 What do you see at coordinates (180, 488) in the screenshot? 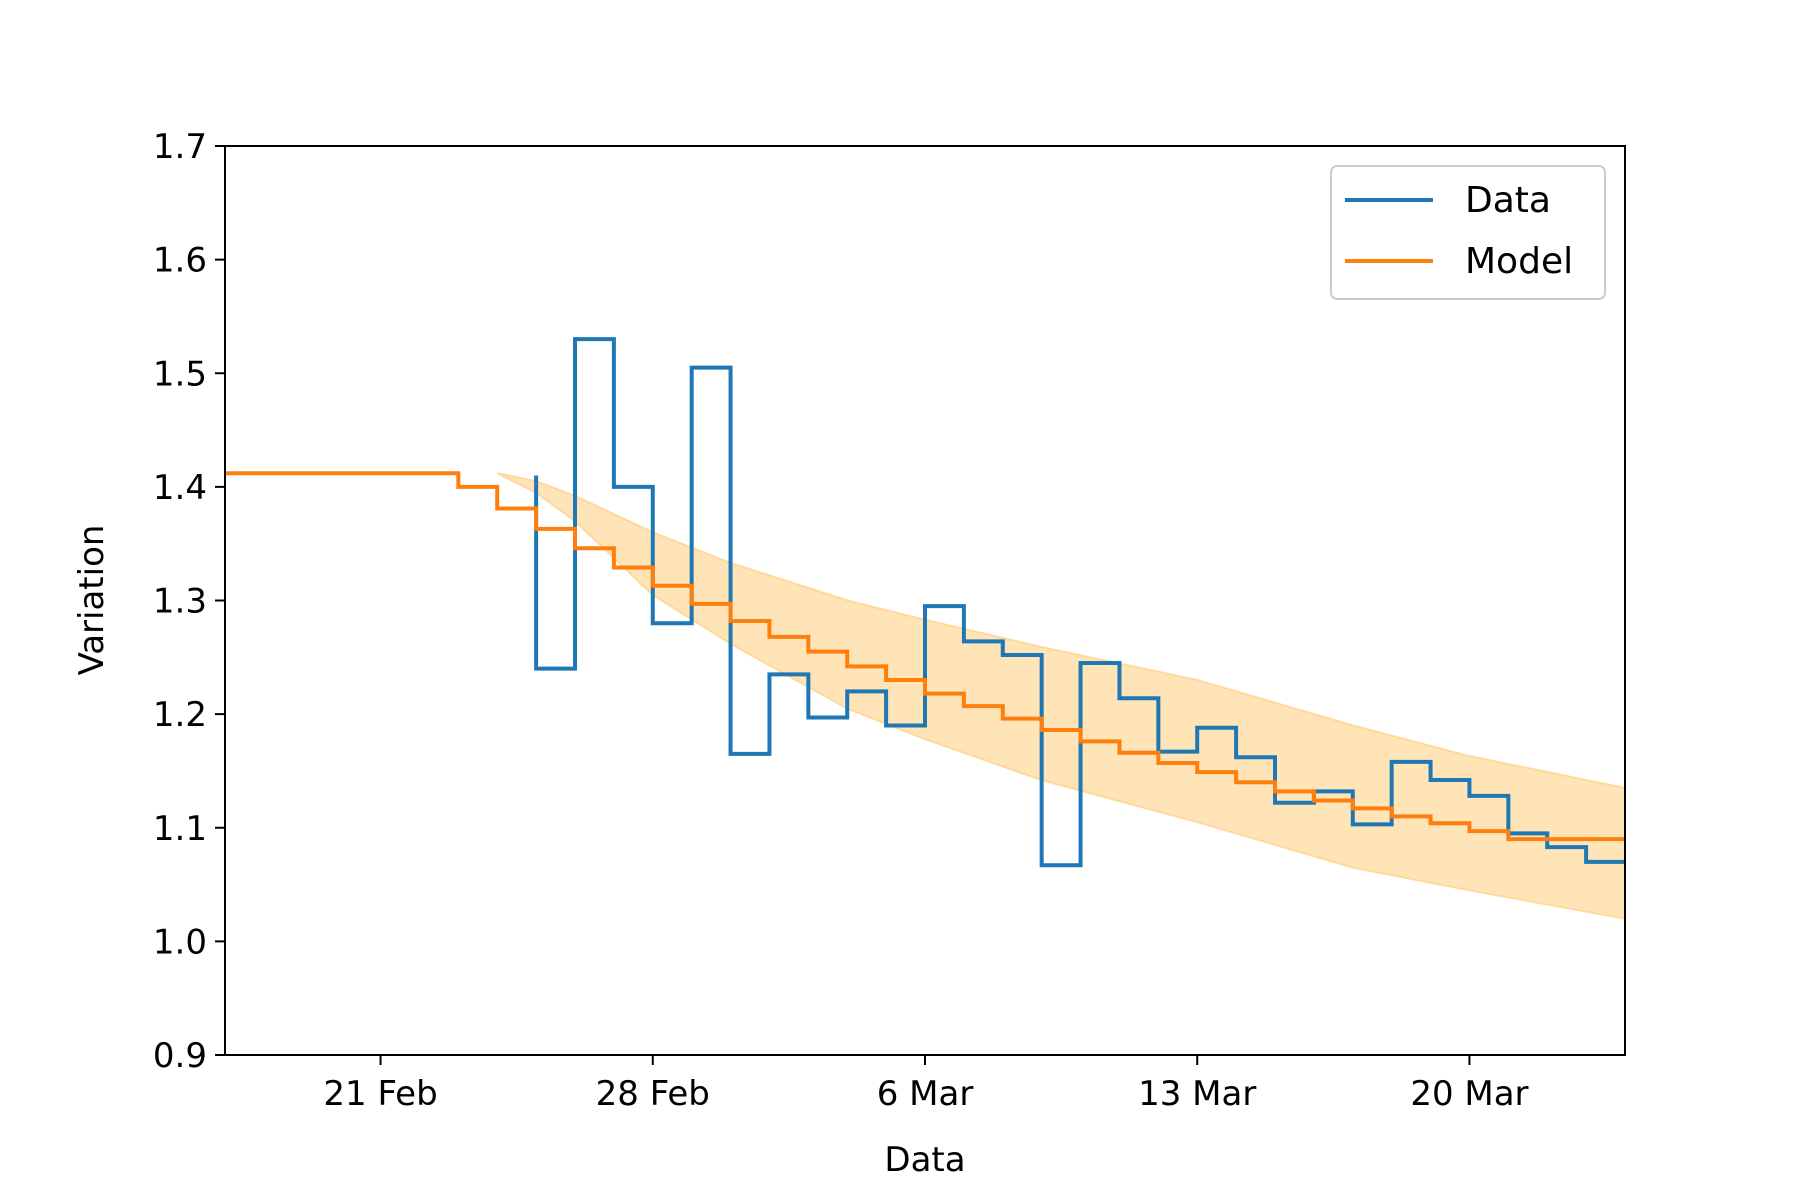
I see `y-tick-label: 1.4` at bounding box center [180, 488].